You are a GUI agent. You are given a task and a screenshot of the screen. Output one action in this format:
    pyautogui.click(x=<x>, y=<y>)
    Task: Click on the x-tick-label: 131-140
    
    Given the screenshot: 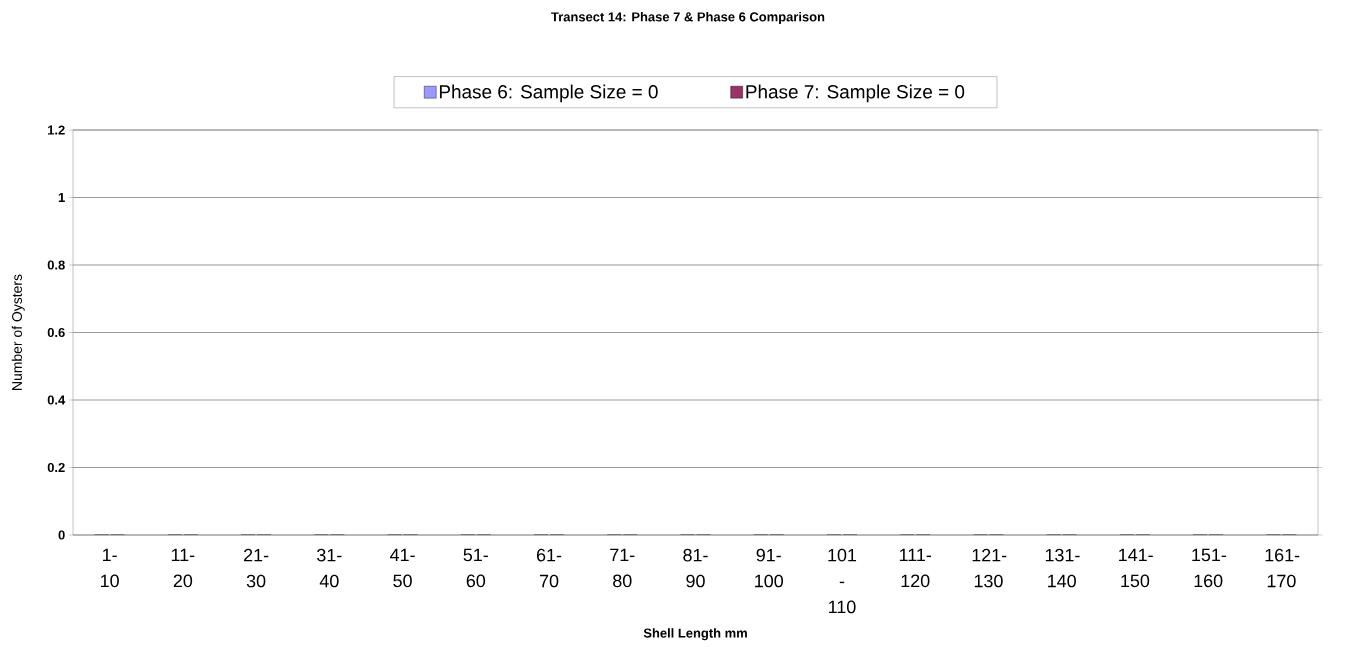 What is the action you would take?
    pyautogui.click(x=1062, y=568)
    